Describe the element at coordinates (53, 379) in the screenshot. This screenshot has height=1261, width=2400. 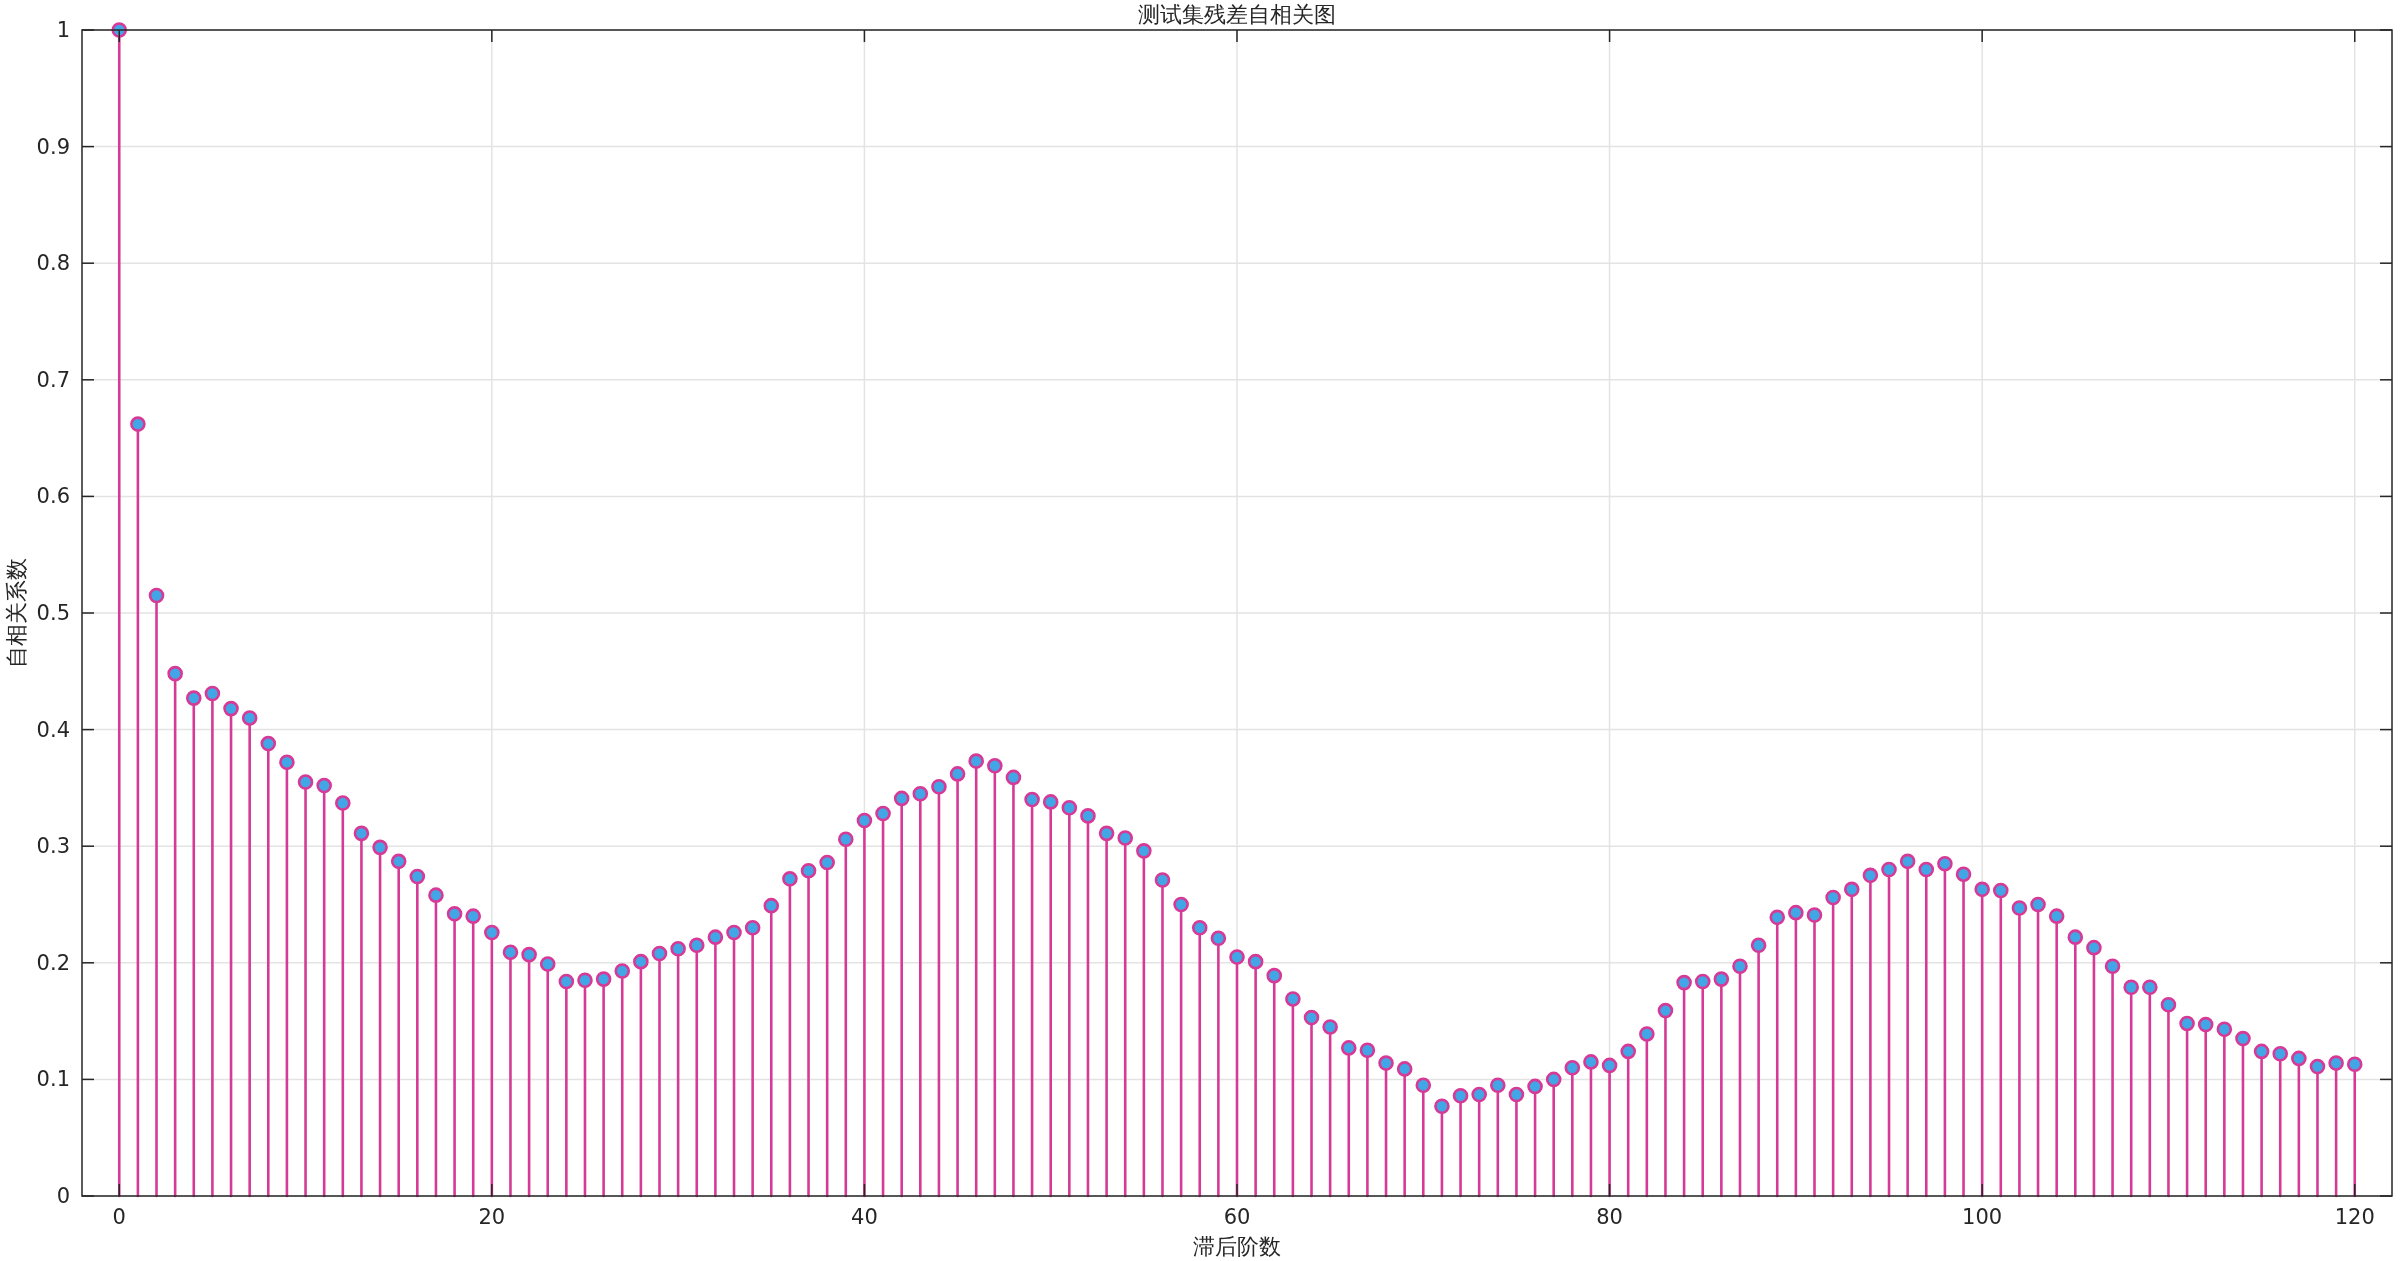
I see `y-tick-label: 0.7` at that location.